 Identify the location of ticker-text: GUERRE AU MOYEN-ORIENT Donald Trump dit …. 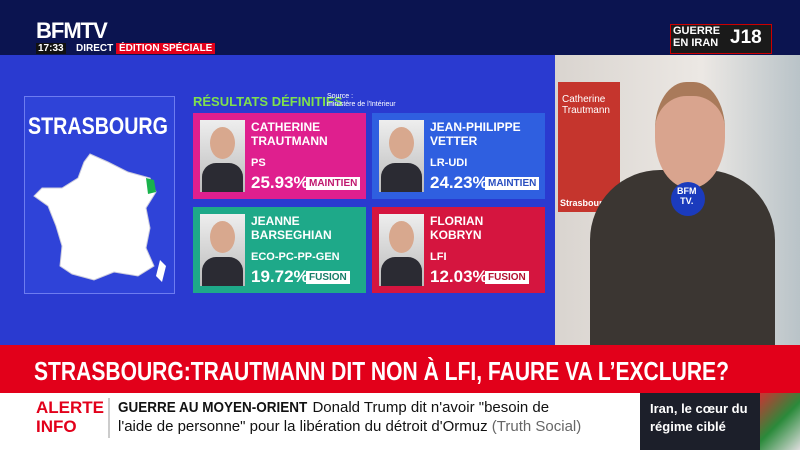
(349, 417).